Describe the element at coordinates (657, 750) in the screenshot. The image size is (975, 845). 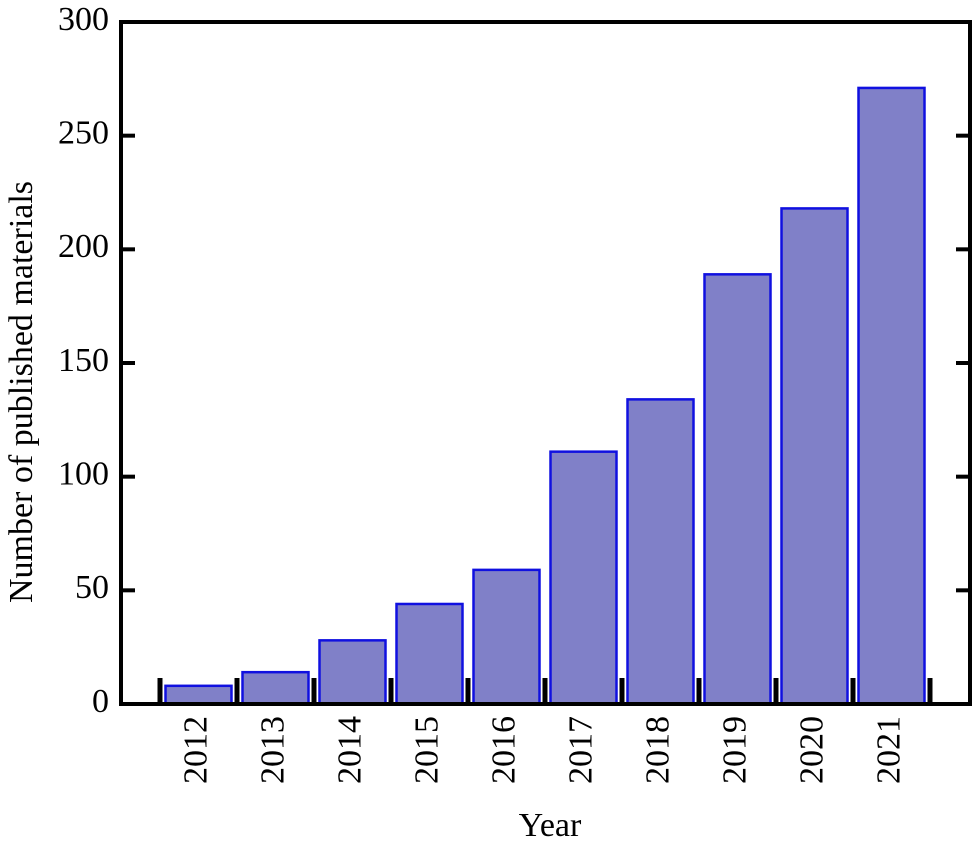
I see `x-tick-label: 2018` at that location.